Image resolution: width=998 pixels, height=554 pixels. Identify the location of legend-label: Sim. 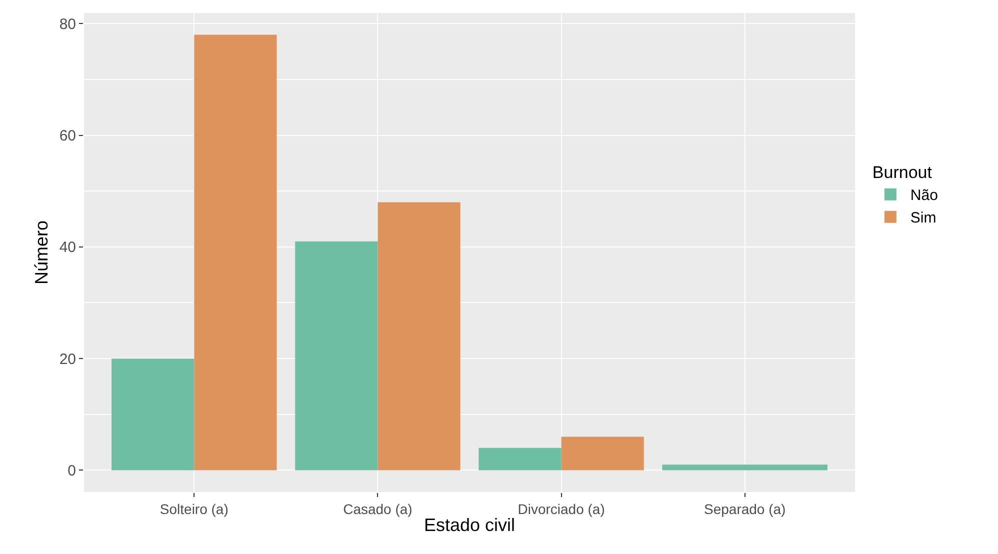
(923, 218).